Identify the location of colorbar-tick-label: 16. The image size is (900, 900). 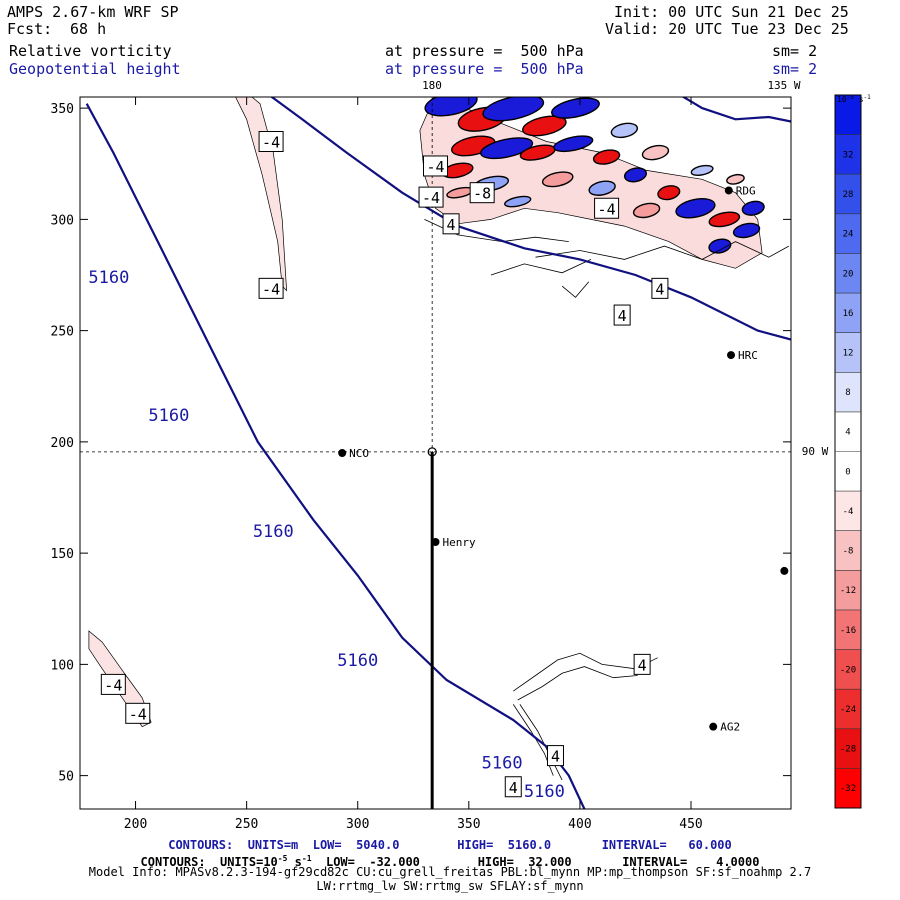
(848, 314).